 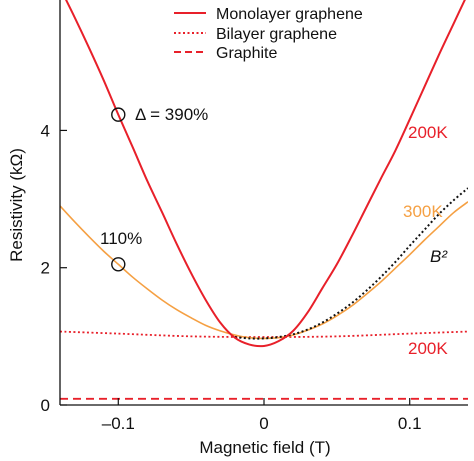 What do you see at coordinates (45, 405) in the screenshot?
I see `y-tick-label: 0` at bounding box center [45, 405].